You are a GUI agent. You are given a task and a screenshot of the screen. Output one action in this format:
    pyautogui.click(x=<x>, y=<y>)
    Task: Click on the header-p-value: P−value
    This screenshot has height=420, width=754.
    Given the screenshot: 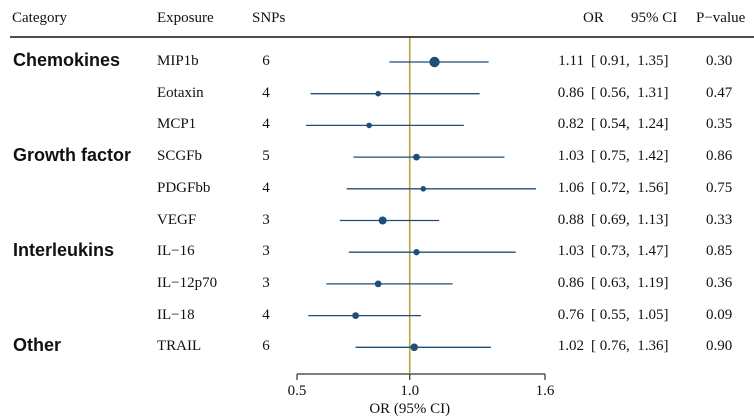 What is the action you would take?
    pyautogui.click(x=721, y=18)
    